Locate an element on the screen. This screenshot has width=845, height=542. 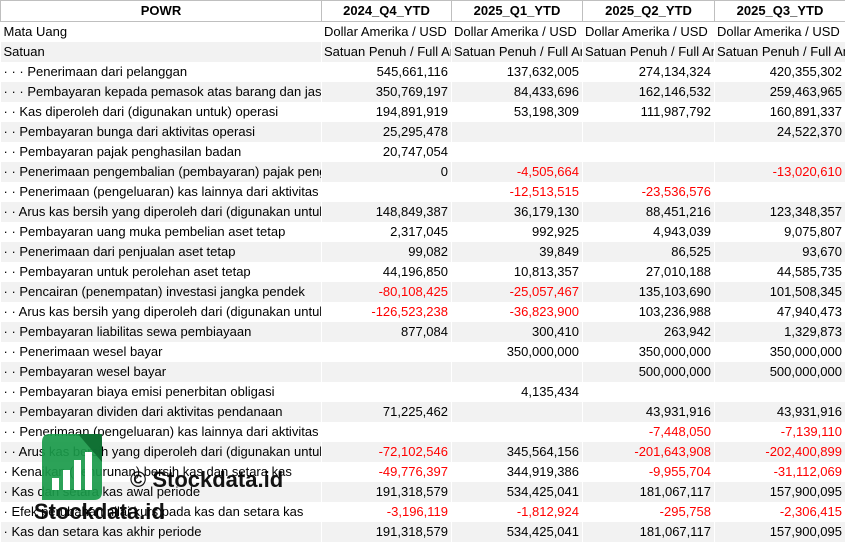
table-cell: -72,102,546 is located at coordinates (387, 452).